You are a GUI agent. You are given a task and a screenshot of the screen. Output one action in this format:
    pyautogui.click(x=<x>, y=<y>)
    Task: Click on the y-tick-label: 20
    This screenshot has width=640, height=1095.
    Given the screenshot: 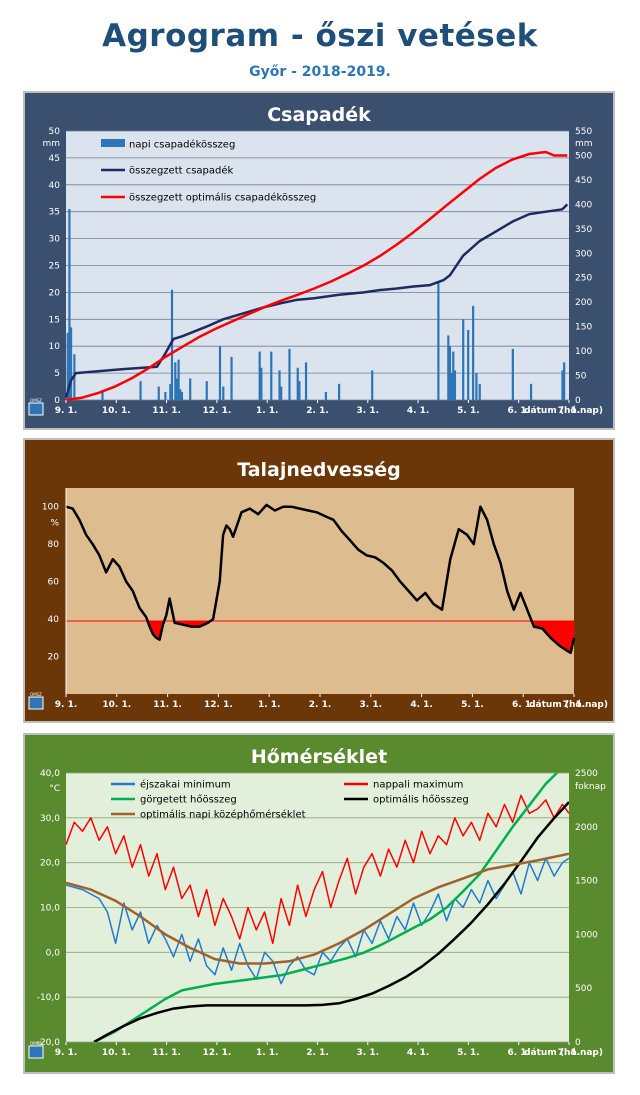 What is the action you would take?
    pyautogui.click(x=54, y=658)
    